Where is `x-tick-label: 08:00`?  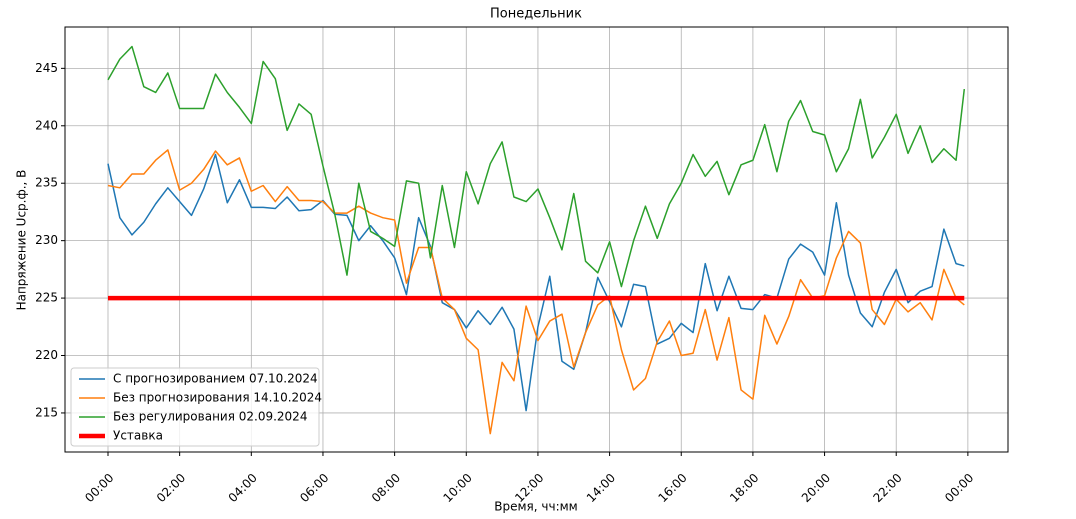
x-tick-label: 08:00 is located at coordinates (386, 488).